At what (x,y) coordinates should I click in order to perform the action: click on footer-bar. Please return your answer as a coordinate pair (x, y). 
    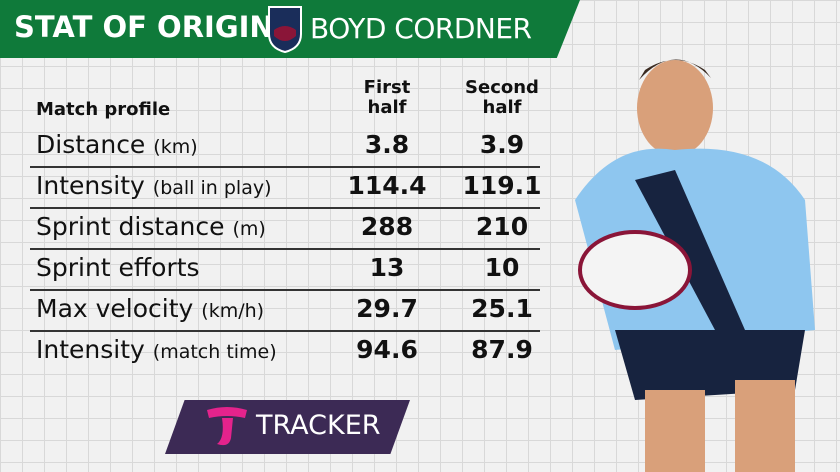
    Looking at the image, I should click on (287, 427).